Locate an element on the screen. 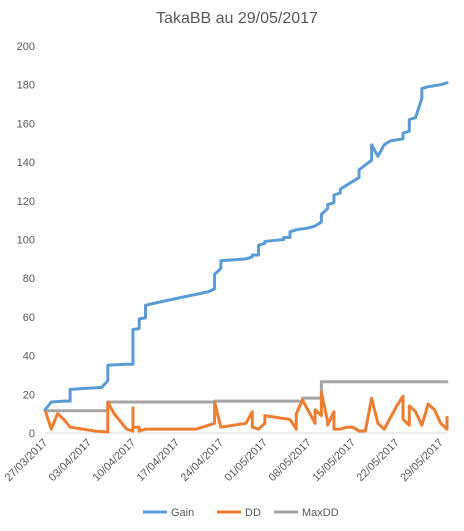 This screenshot has height=531, width=464. legend-label-dd: DD is located at coordinates (253, 513).